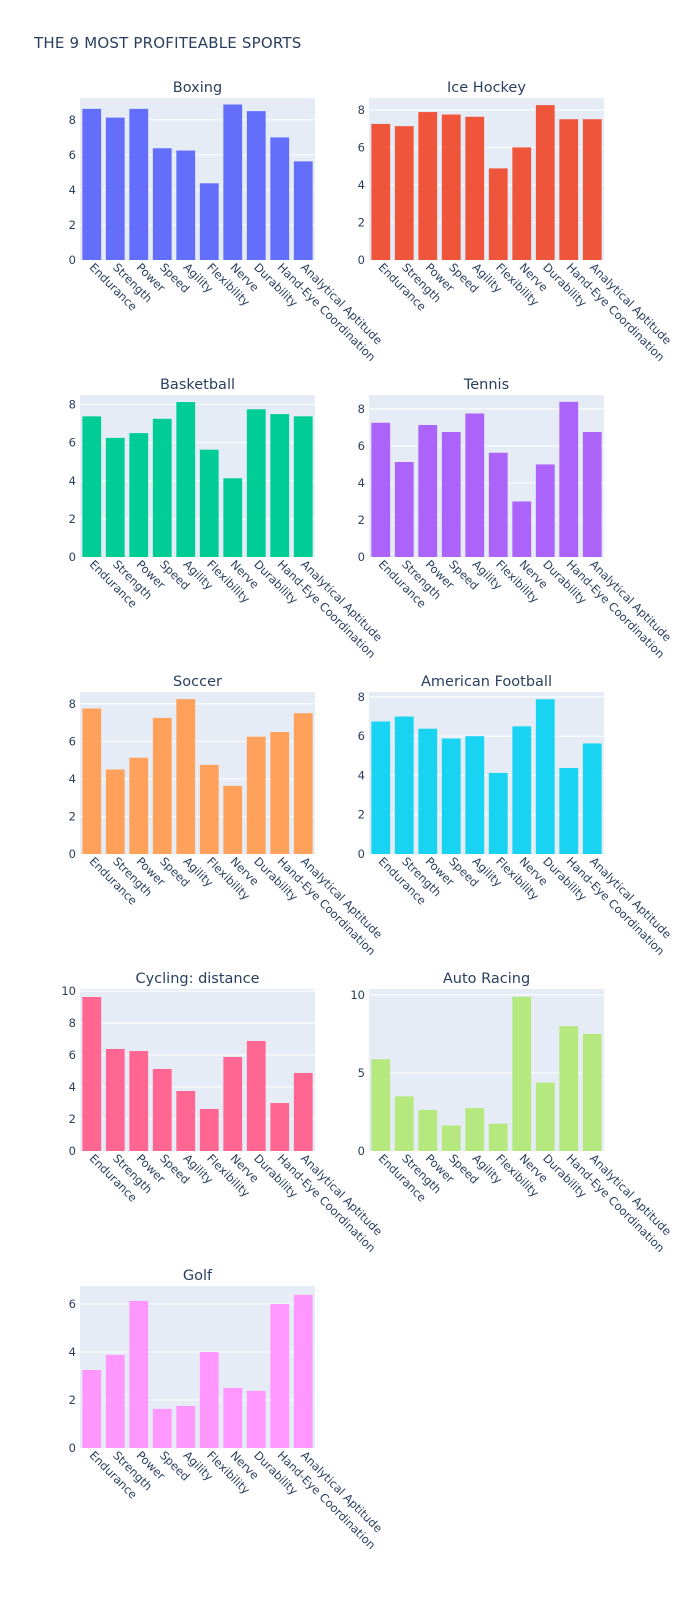 Image resolution: width=700 pixels, height=1600 pixels. Describe the element at coordinates (486, 88) in the screenshot. I see `subplot-title: Ice Hockey` at that location.